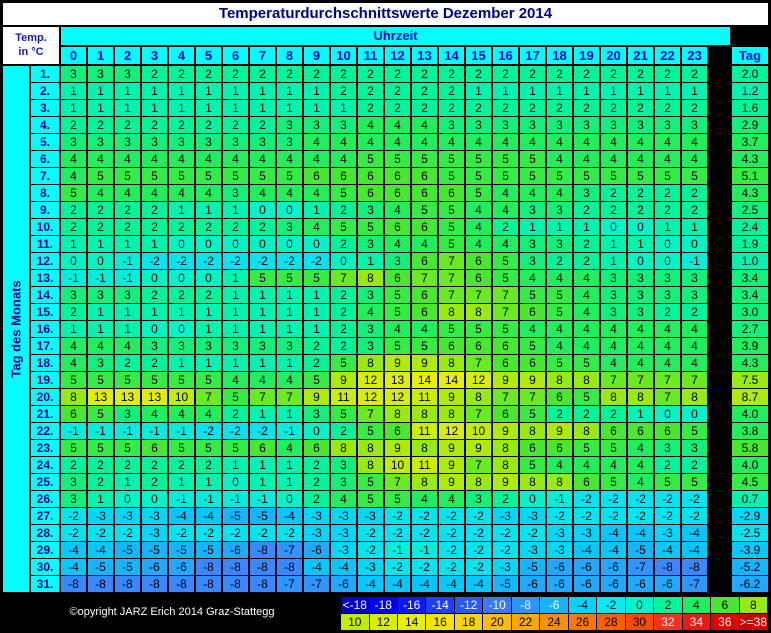 The image size is (771, 633). Describe the element at coordinates (478, 380) in the screenshot. I see `heatmap-cell: 12` at that location.